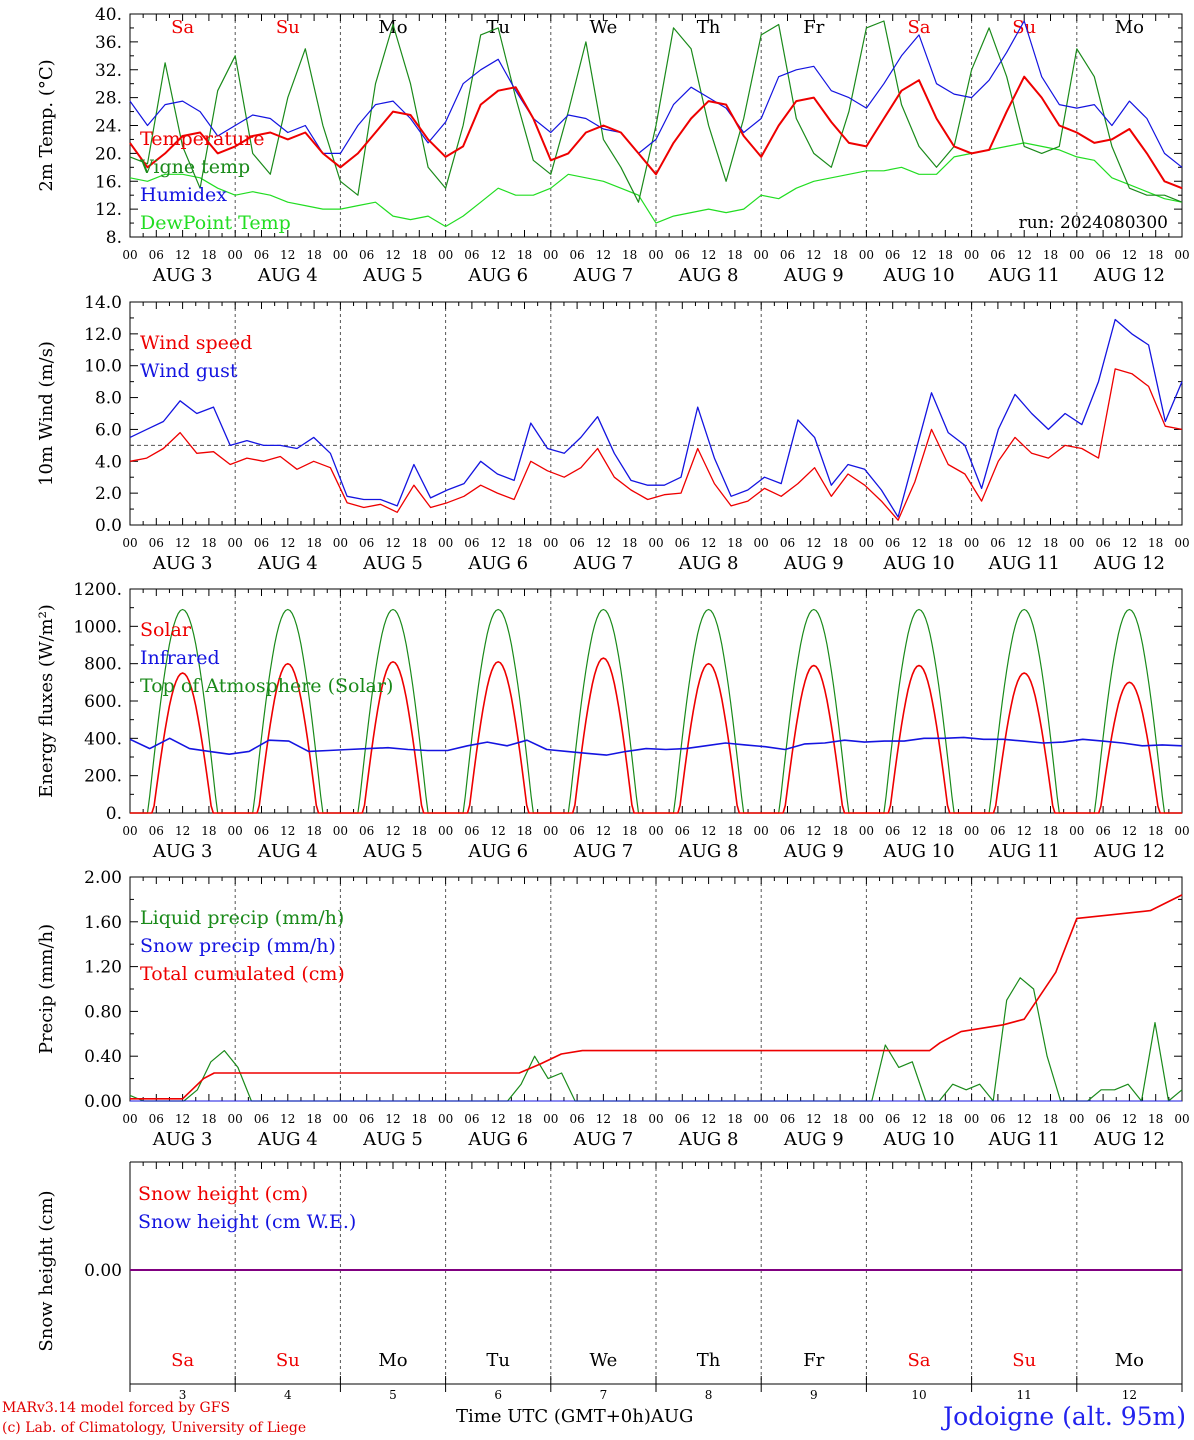  I want to click on y-tick-label: 0.40, so click(103, 1057).